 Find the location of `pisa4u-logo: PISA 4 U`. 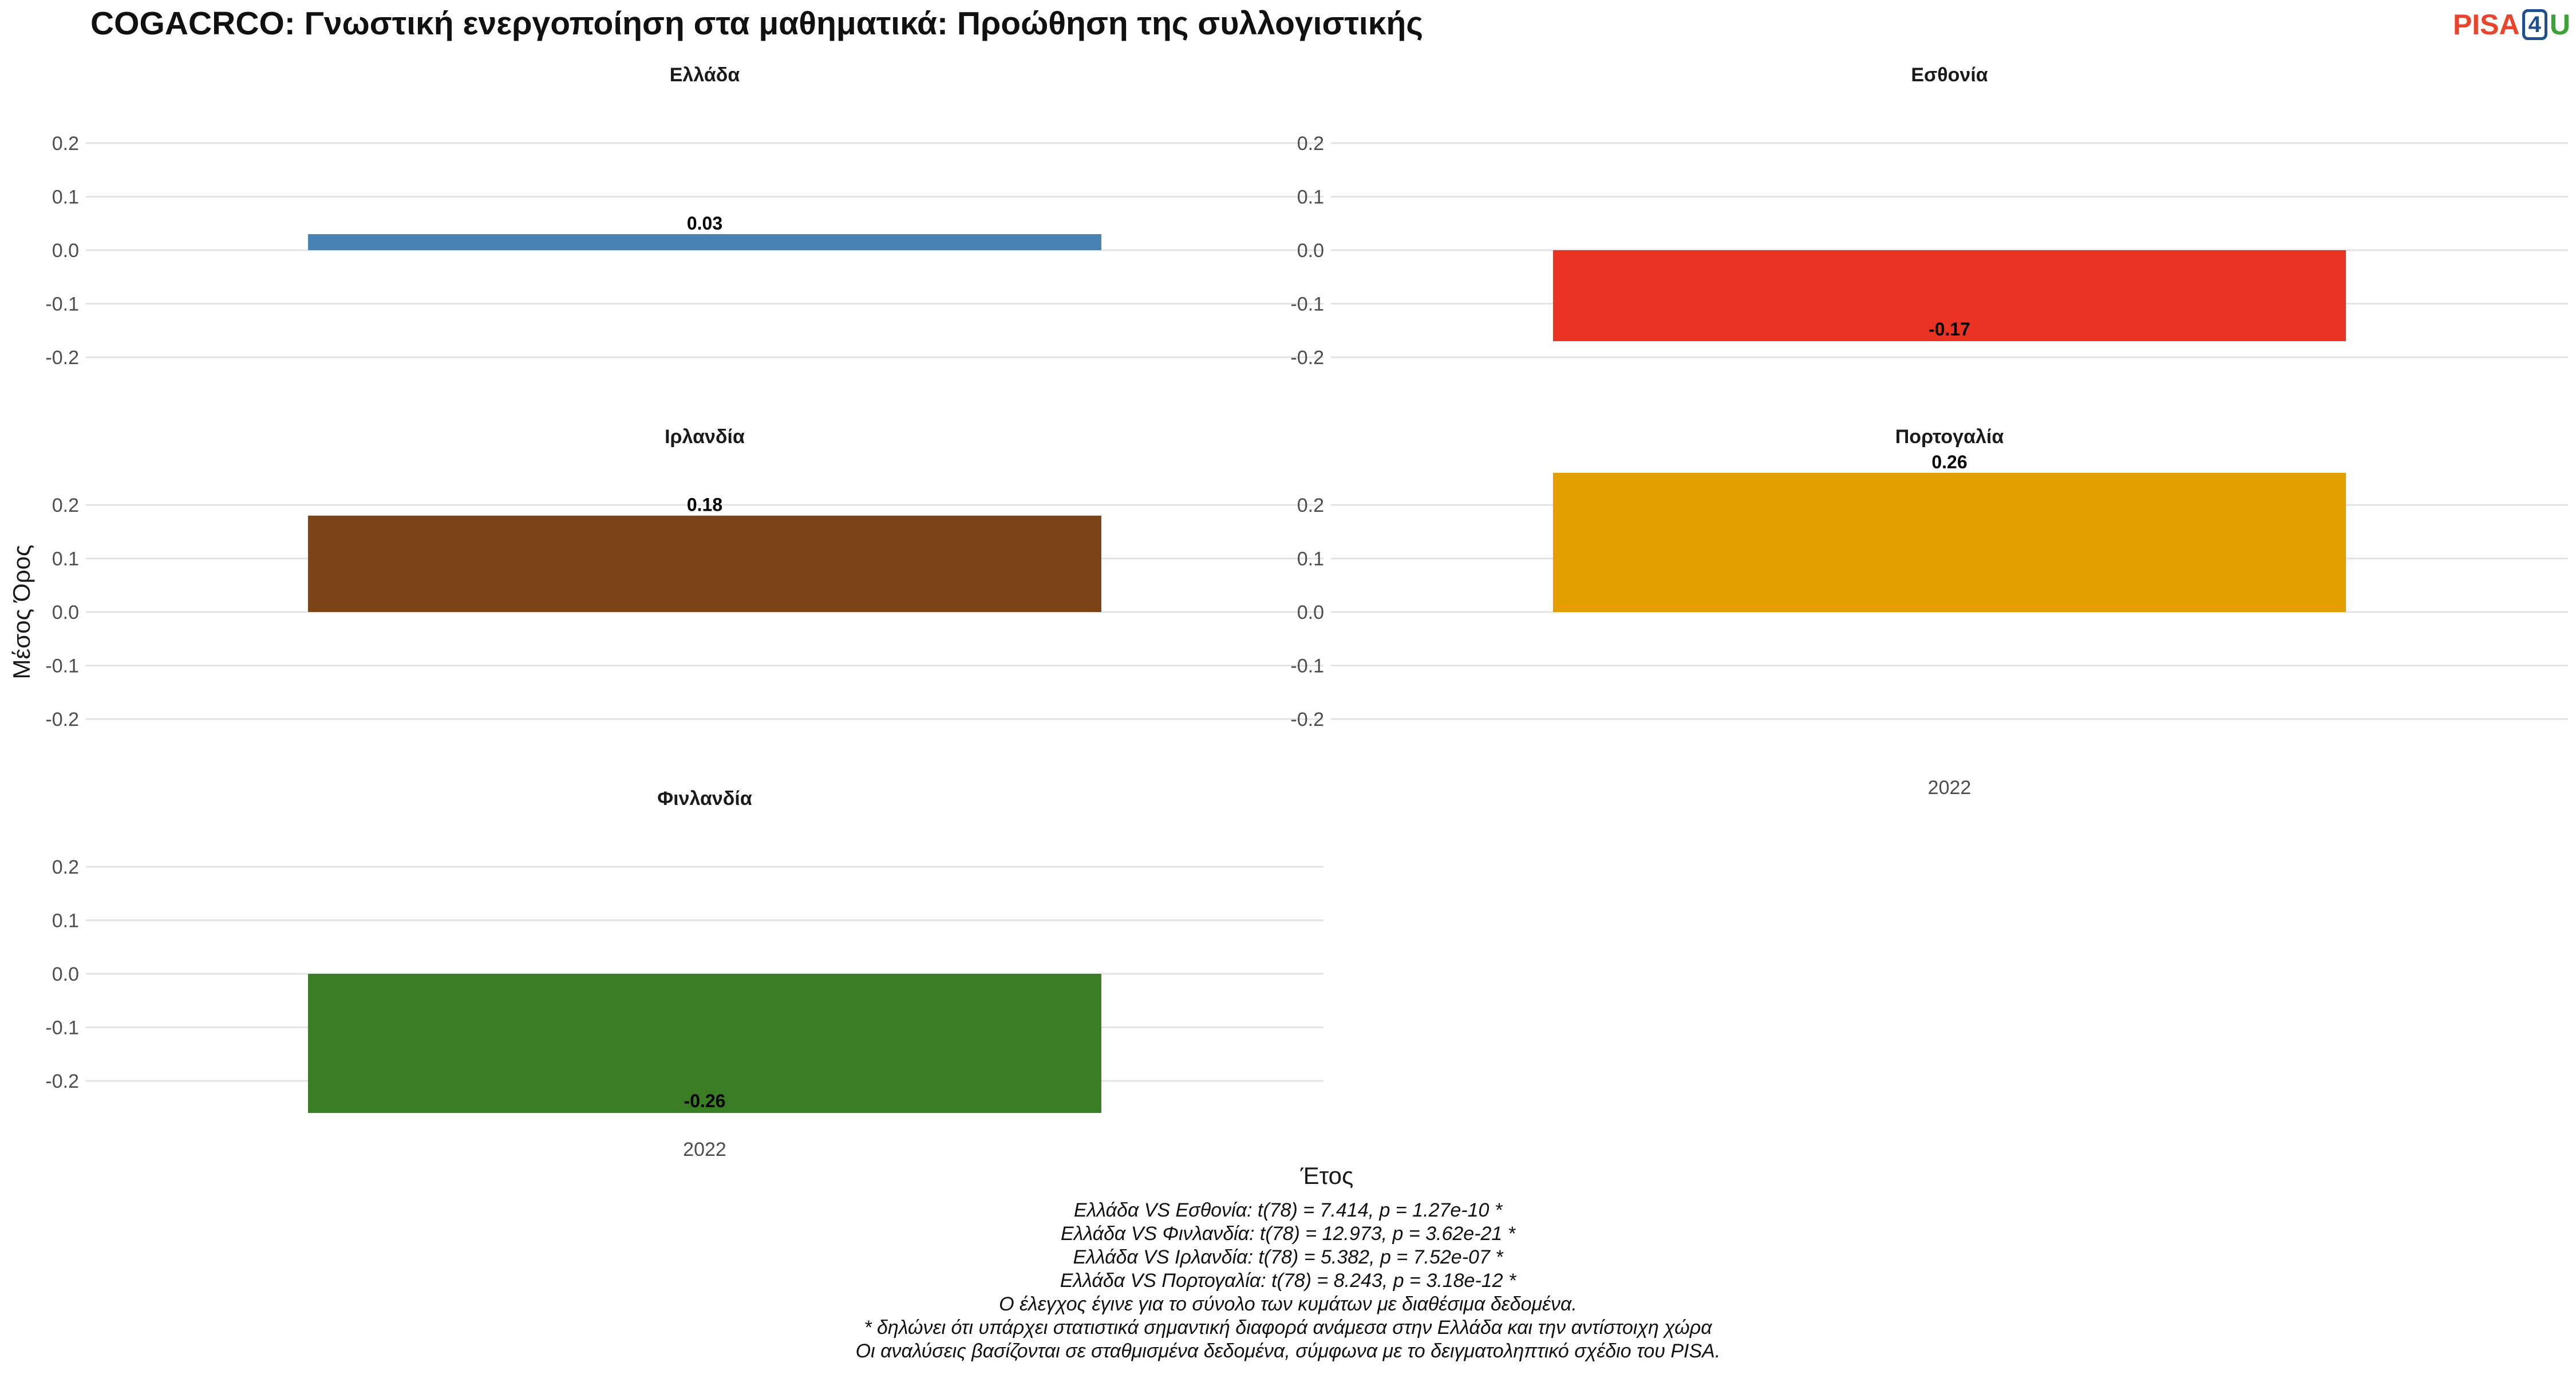

pisa4u-logo: PISA 4 U is located at coordinates (2511, 24).